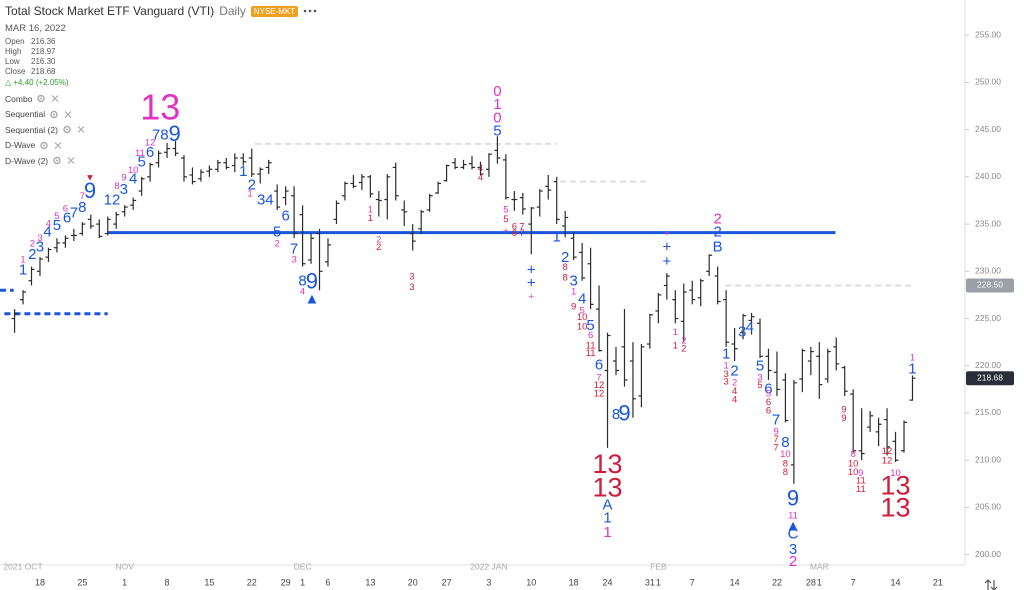  I want to click on interval: Daily, so click(232, 11).